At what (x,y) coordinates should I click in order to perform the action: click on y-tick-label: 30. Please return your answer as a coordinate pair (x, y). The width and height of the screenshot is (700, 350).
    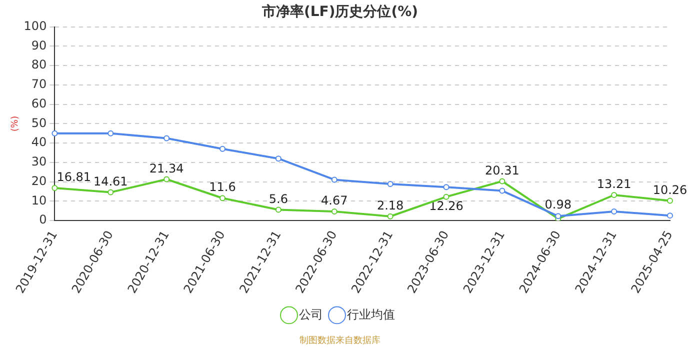
    Looking at the image, I should click on (39, 161).